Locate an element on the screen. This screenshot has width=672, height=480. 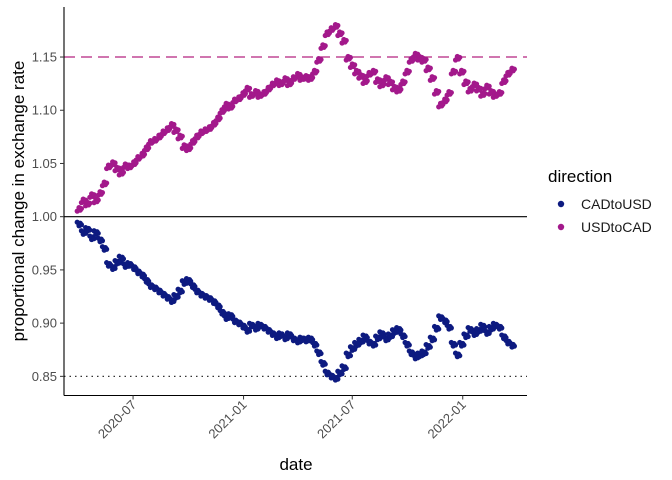
y-tick-label: 0.90 is located at coordinates (44, 323).